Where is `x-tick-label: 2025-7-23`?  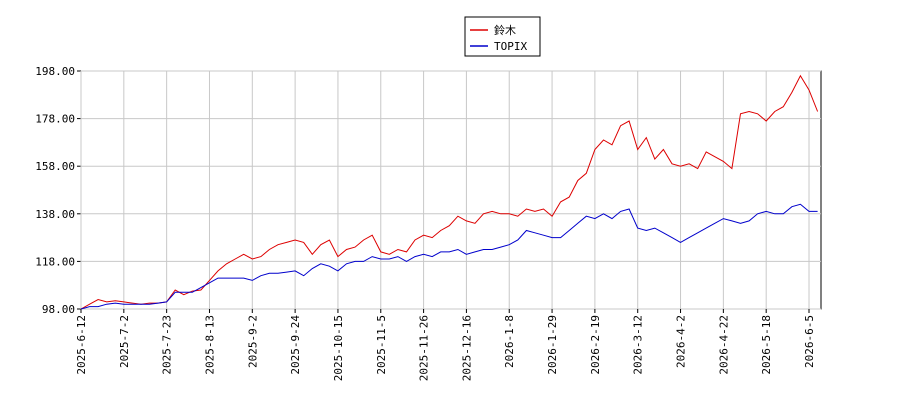 x-tick-label: 2025-7-23 is located at coordinates (167, 345).